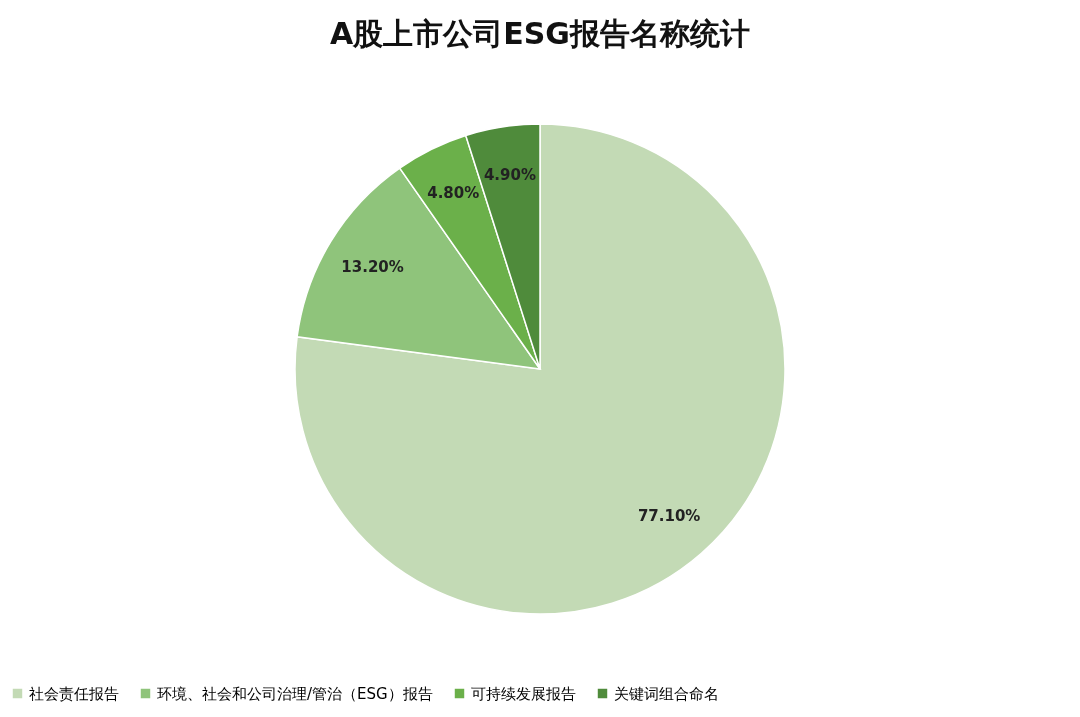 This screenshot has height=717, width=1080. Describe the element at coordinates (669, 516) in the screenshot. I see `data-label: 77.10%` at that location.